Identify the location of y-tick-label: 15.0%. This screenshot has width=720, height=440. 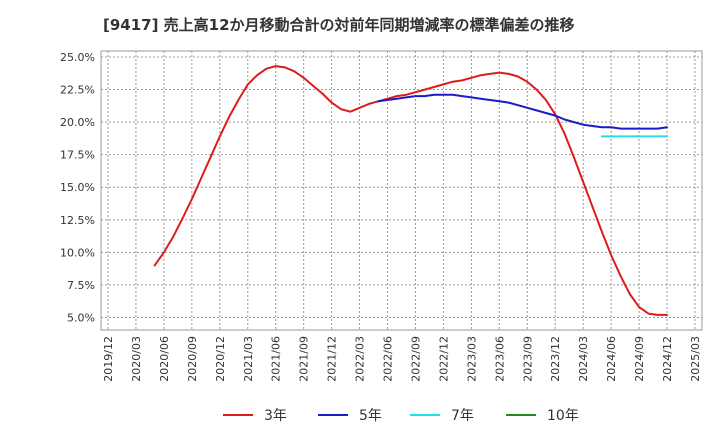
(77, 187).